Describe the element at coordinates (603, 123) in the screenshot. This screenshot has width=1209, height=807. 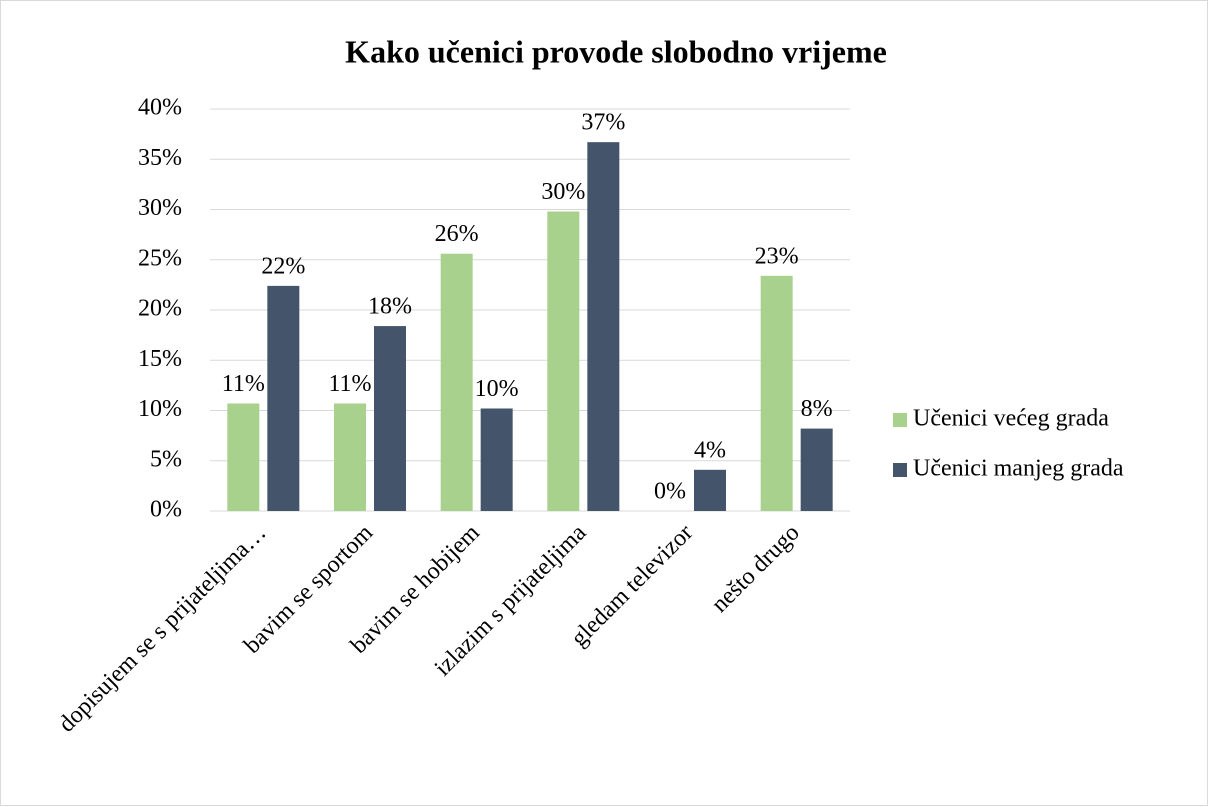
I see `data-label: 37%` at that location.